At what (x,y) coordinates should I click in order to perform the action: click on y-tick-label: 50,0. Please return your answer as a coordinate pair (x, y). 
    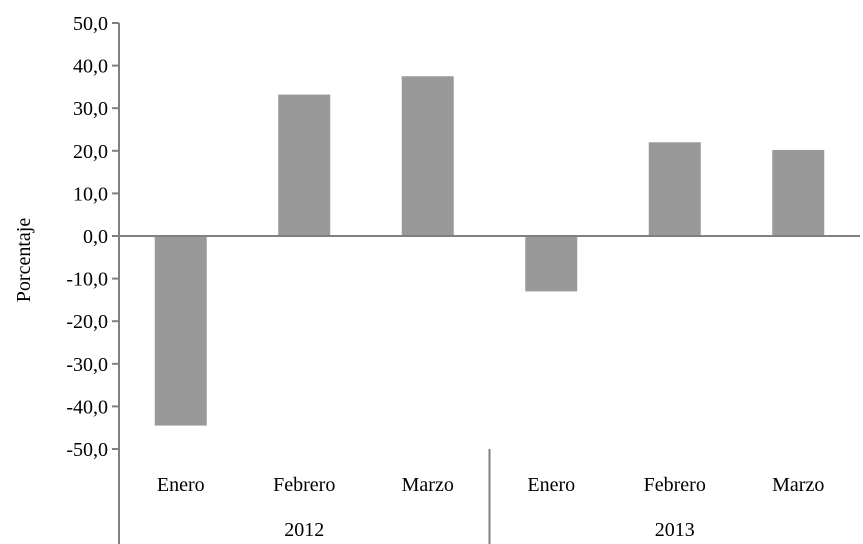
    Looking at the image, I should click on (90, 24).